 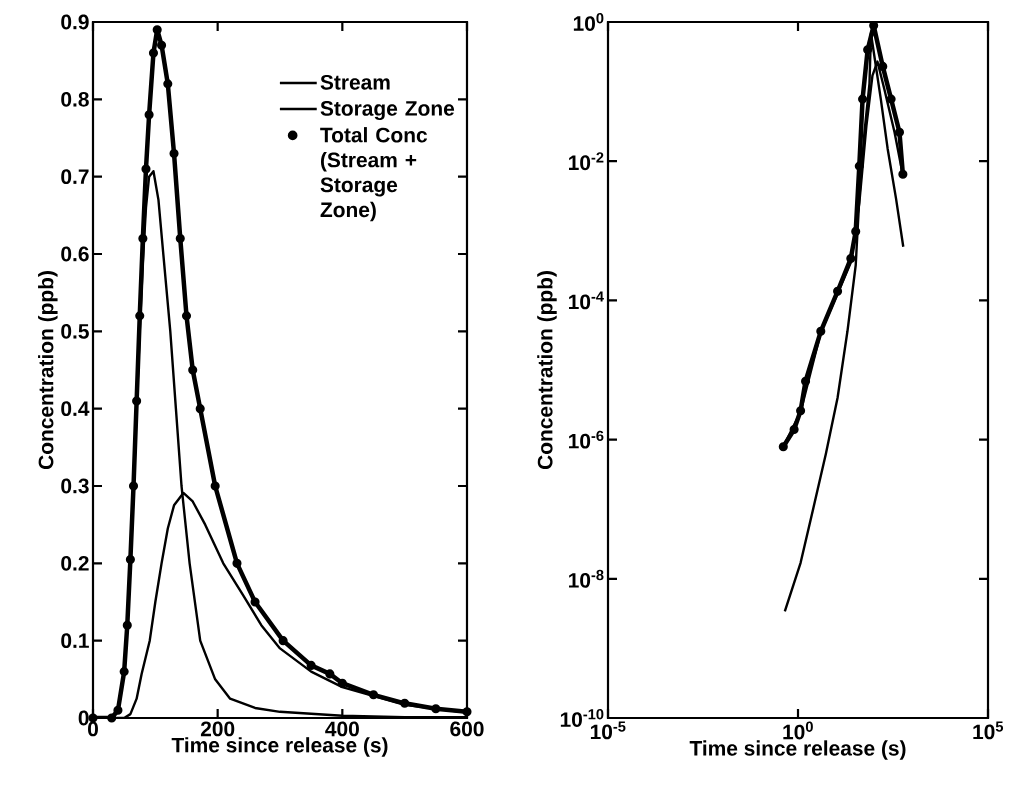 What do you see at coordinates (75, 641) in the screenshot?
I see `y-tick-label: 0.1` at bounding box center [75, 641].